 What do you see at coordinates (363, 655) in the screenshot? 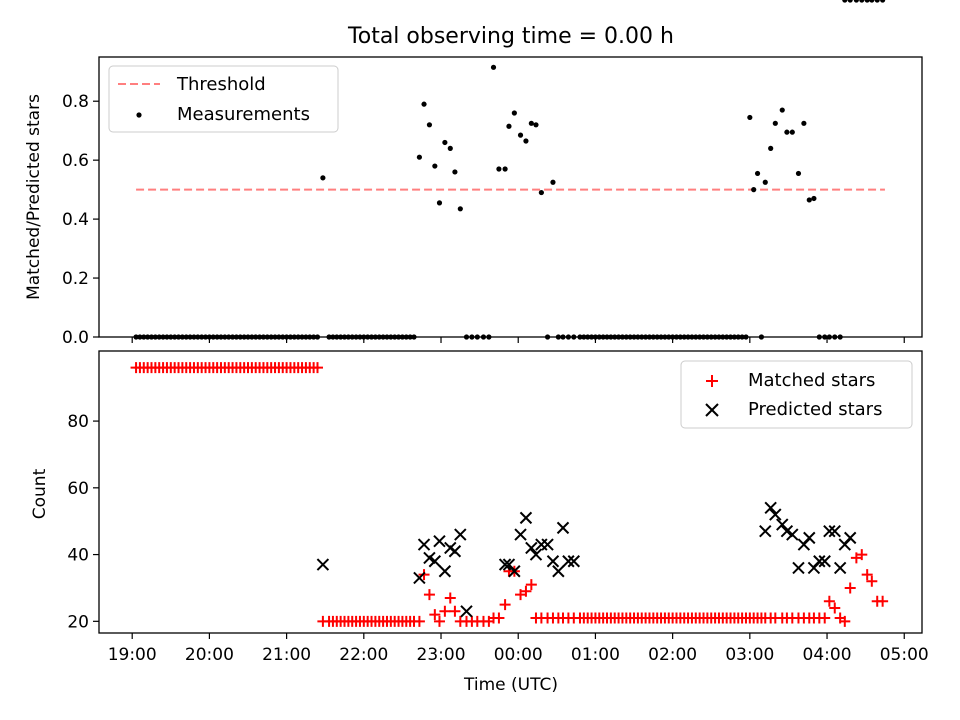
I see `x-tick-label: 22:00` at bounding box center [363, 655].